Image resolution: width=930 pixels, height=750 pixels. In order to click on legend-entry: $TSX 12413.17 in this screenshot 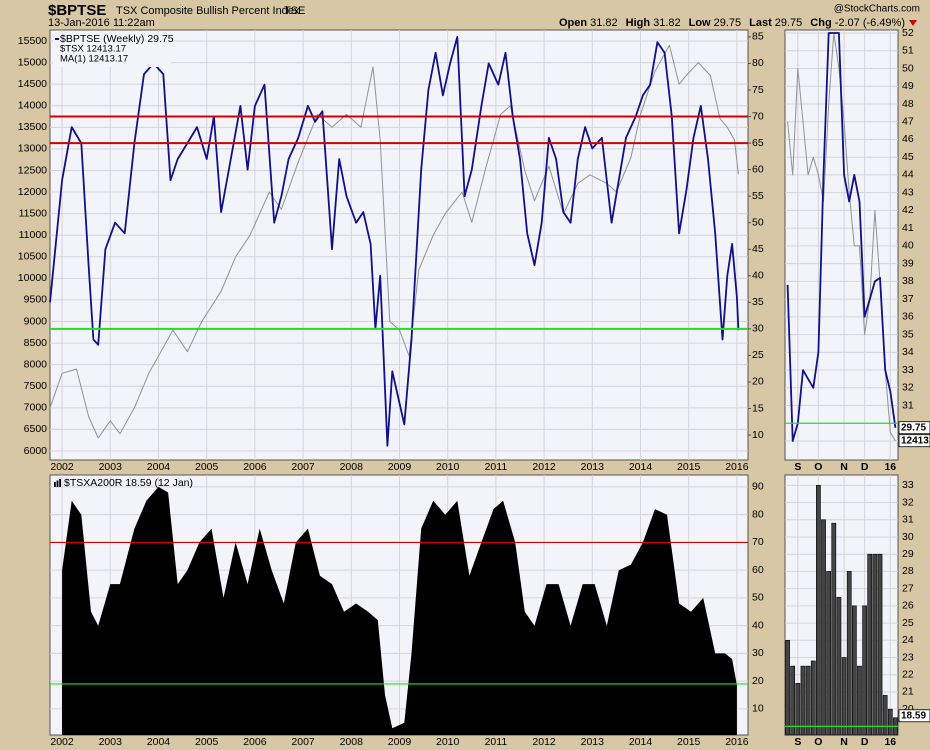, I will do `click(93, 49)`.